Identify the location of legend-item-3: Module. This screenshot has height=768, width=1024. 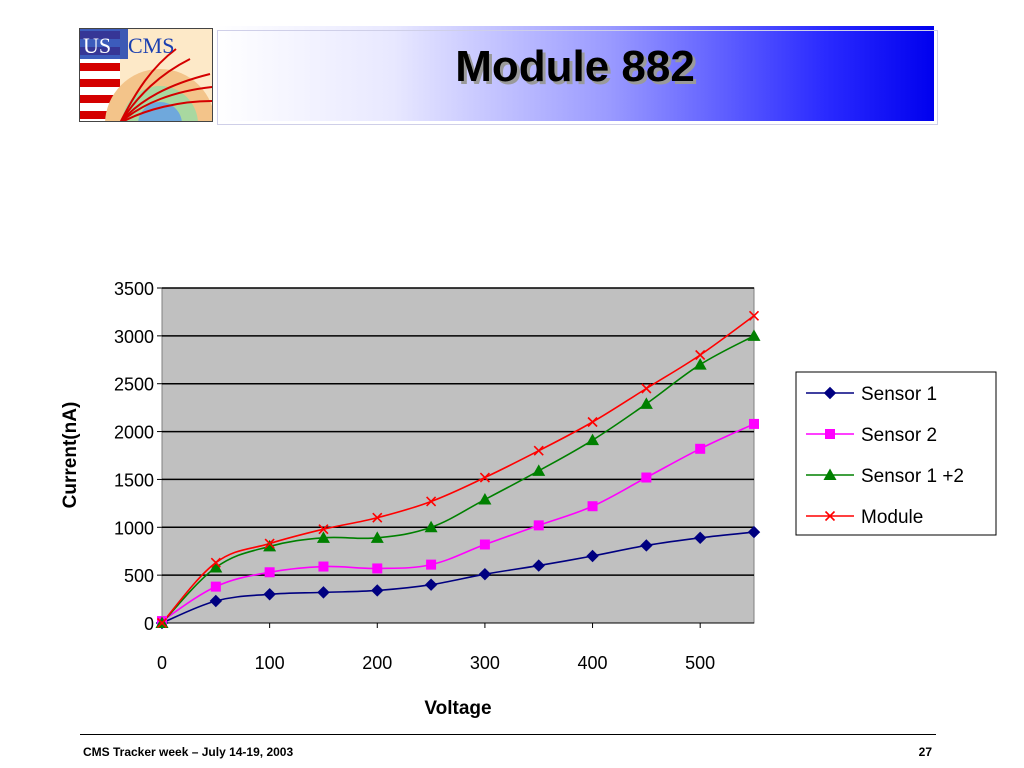
(864, 517).